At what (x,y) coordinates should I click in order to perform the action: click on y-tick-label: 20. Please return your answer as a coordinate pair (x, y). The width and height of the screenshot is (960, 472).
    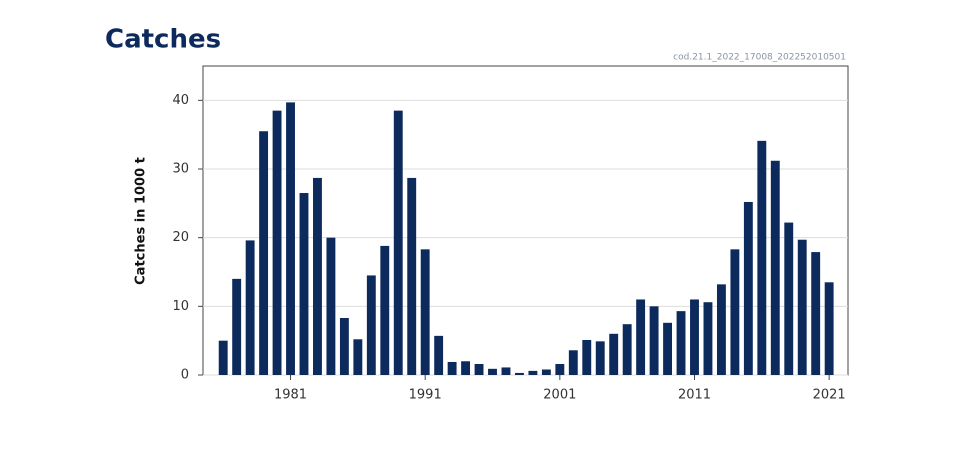
    Looking at the image, I should click on (180, 237).